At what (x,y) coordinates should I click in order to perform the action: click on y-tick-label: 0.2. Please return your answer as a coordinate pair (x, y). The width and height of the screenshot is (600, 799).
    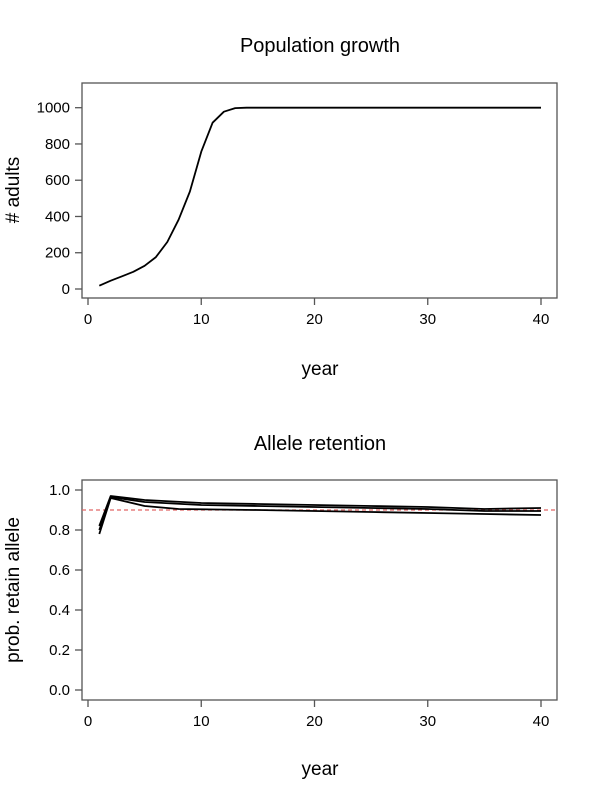
    Looking at the image, I should click on (59, 650).